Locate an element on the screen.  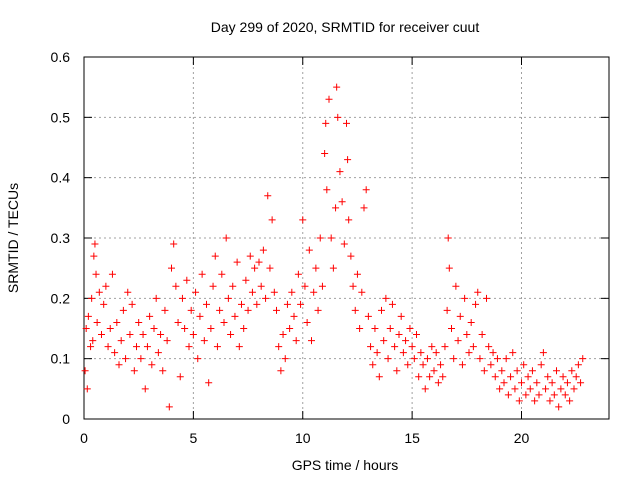
y-tick-label: 0.2 is located at coordinates (61, 298).